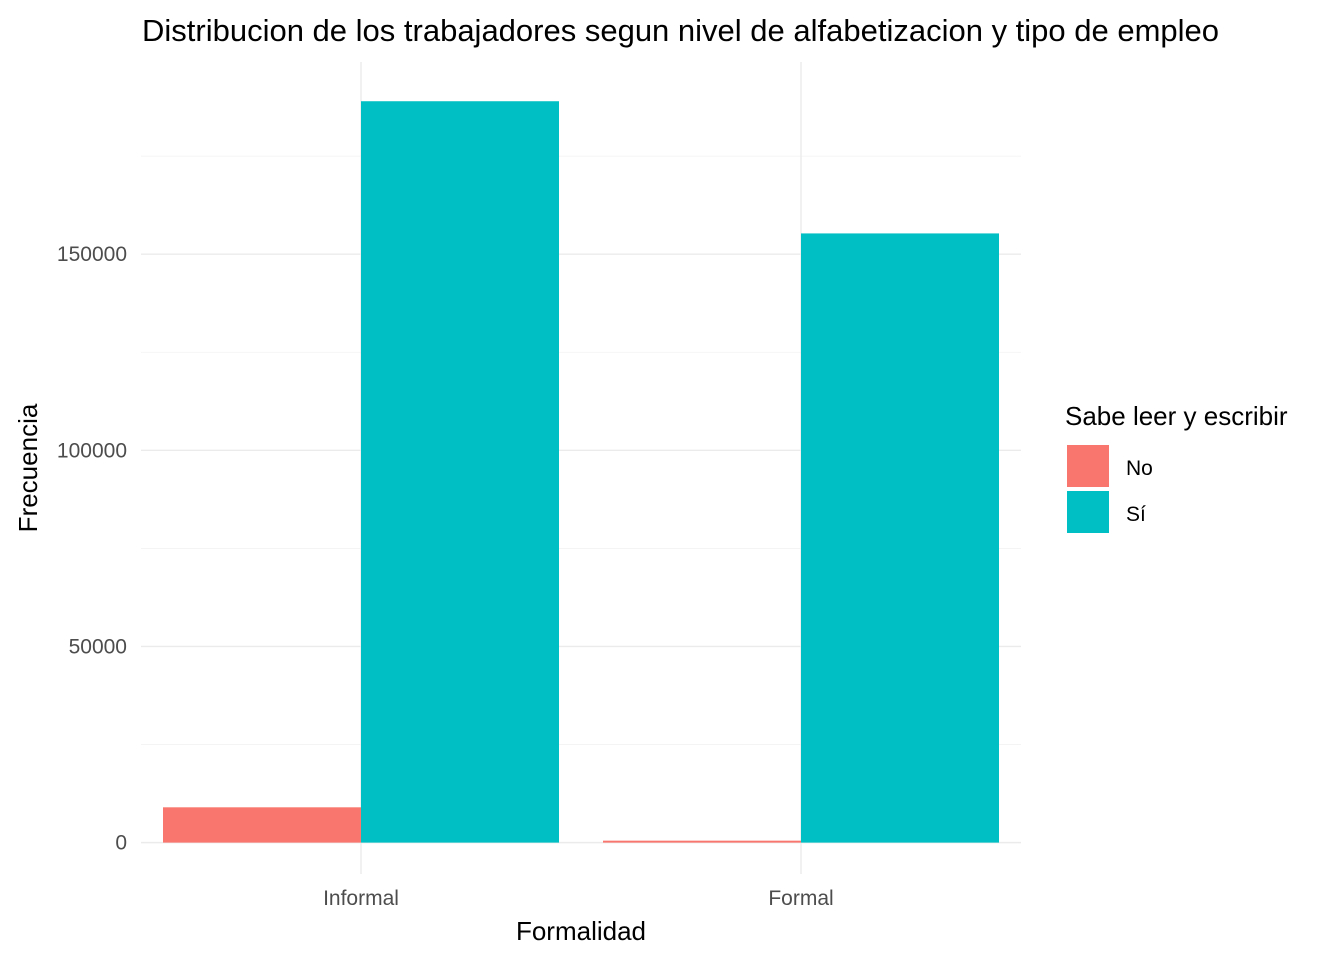 This screenshot has height=960, width=1344. What do you see at coordinates (121, 843) in the screenshot?
I see `y-tick-label: 0` at bounding box center [121, 843].